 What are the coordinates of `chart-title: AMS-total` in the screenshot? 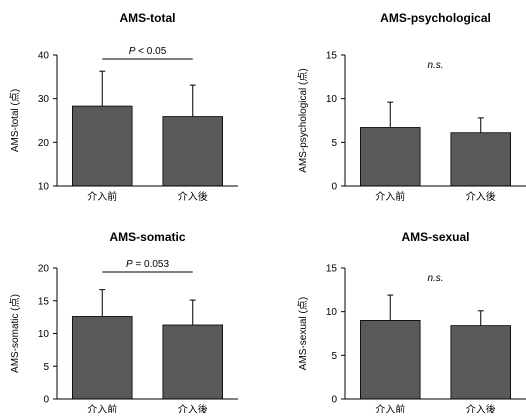 It's located at (148, 18).